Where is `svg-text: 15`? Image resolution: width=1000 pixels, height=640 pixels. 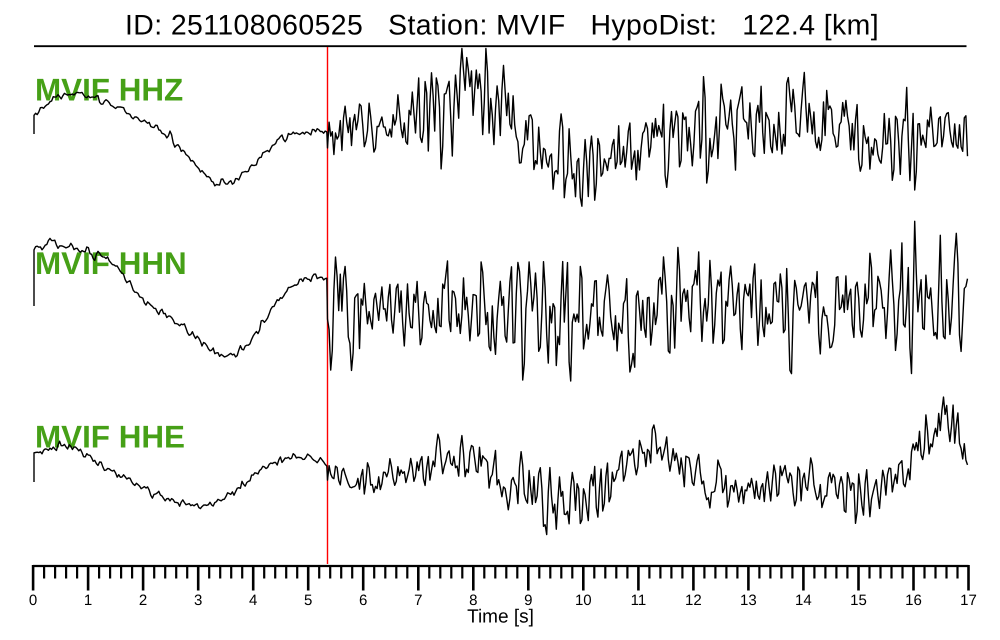 svg-text: 15 is located at coordinates (858, 600).